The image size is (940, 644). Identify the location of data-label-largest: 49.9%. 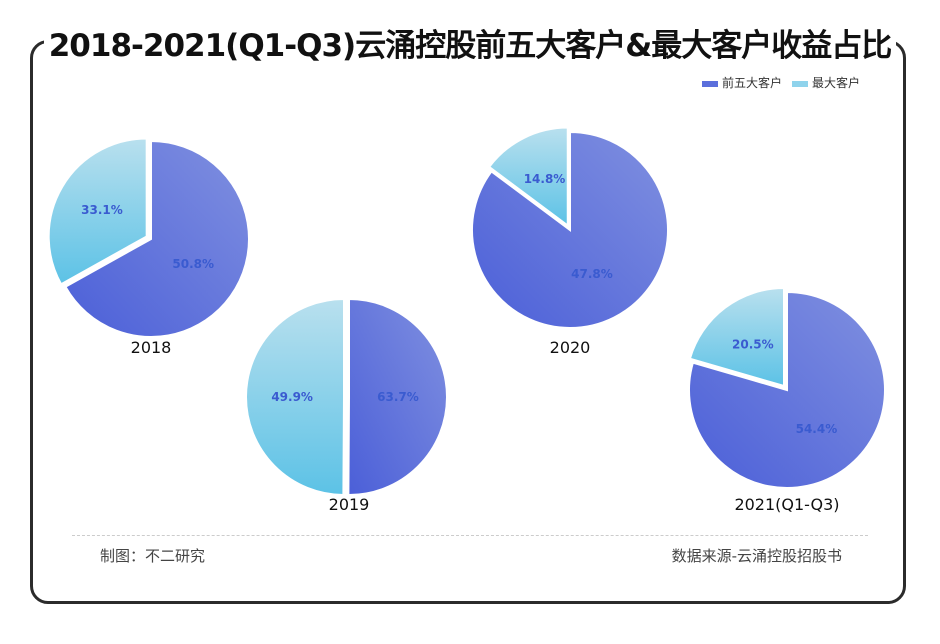
(292, 397).